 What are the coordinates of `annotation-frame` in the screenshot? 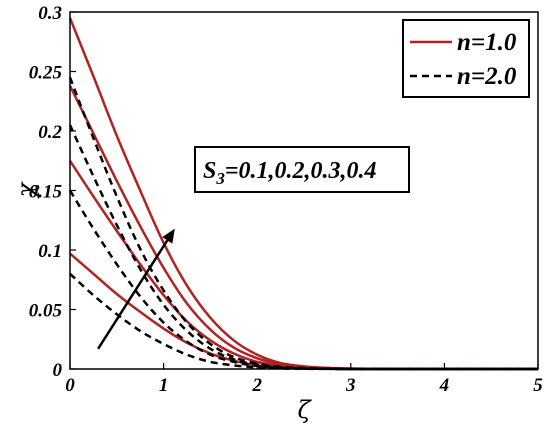 It's located at (302, 169).